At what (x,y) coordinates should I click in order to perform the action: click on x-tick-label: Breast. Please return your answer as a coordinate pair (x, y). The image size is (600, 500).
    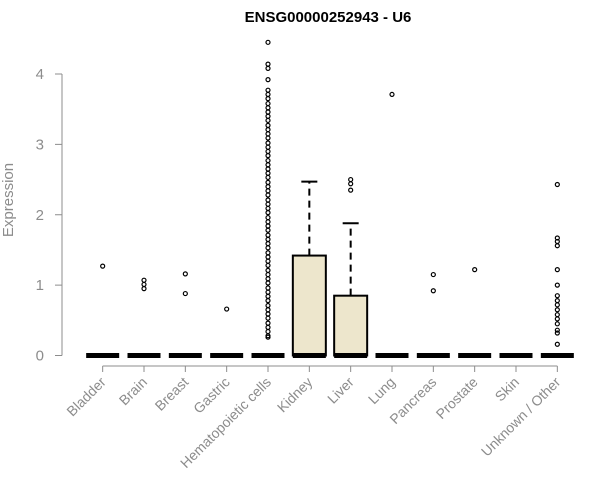
    Looking at the image, I should click on (172, 394).